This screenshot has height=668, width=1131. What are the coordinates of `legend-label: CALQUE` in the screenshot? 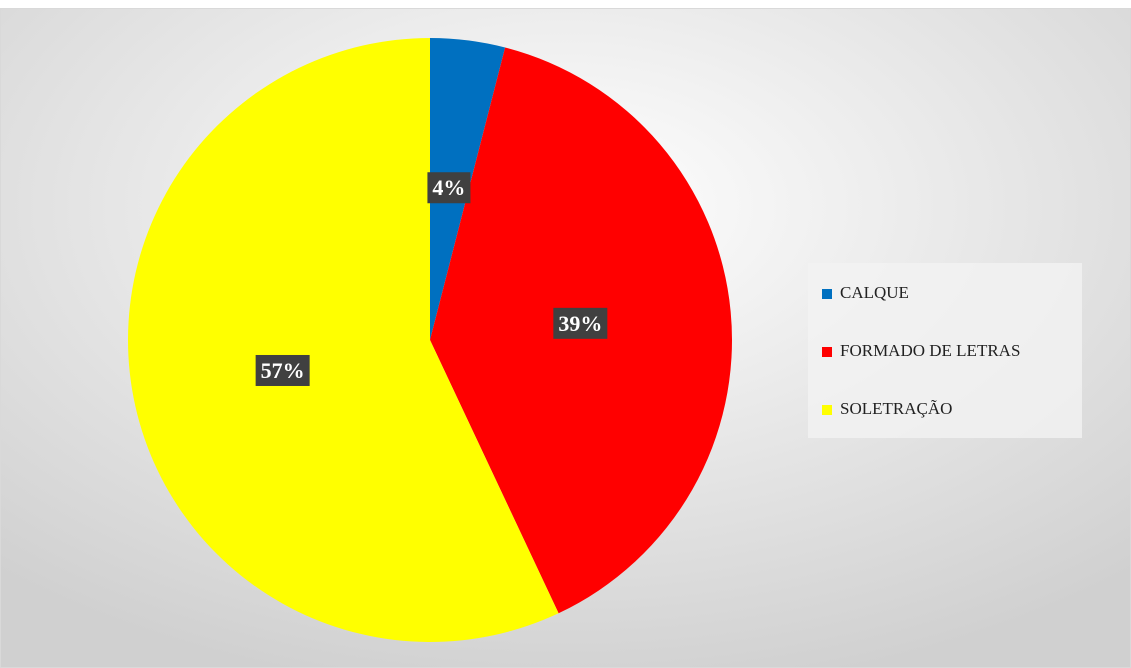 It's located at (874, 292).